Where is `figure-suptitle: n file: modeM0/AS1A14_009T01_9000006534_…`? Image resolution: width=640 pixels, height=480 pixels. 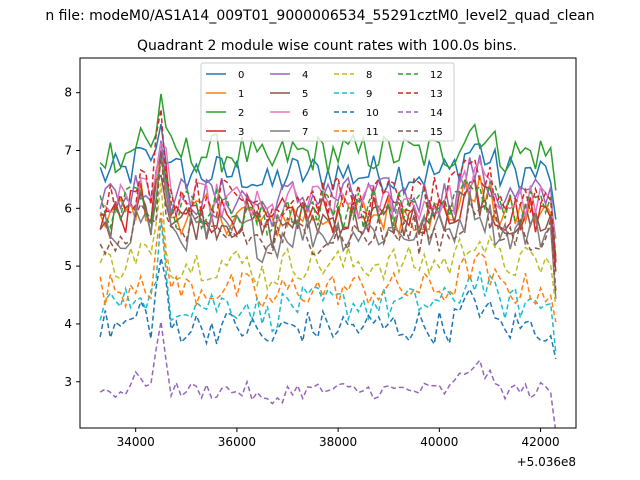
figure-suptitle: n file: modeM0/AS1A14_009T01_9000006534_… is located at coordinates (319, 16).